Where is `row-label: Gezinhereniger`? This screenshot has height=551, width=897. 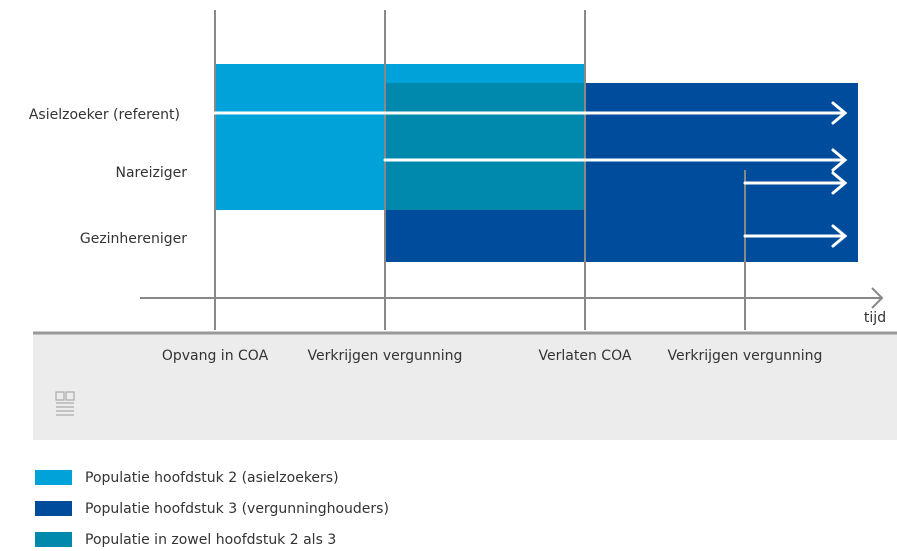 row-label: Gezinhereniger is located at coordinates (133, 239).